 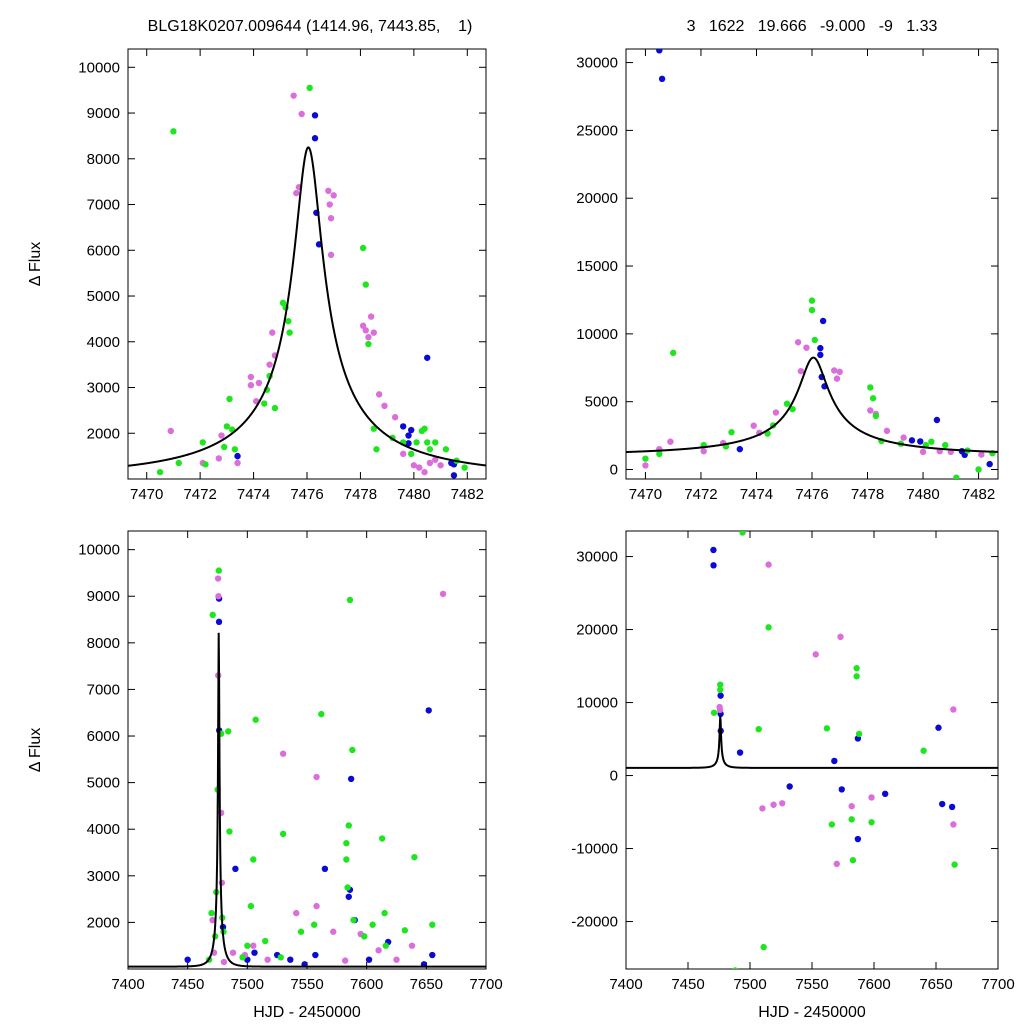 What do you see at coordinates (812, 26) in the screenshot?
I see `right-title: 3 1622 19.666 -9.000 -9 1.33` at bounding box center [812, 26].